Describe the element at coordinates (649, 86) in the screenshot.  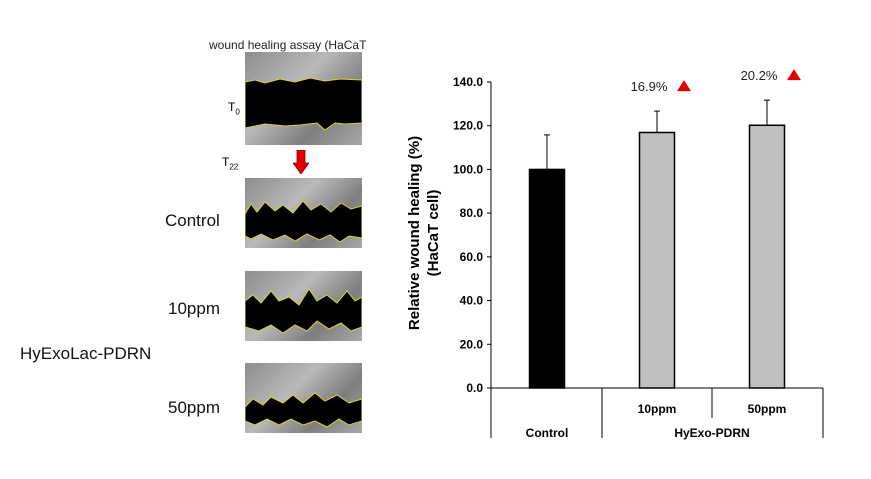
I see `increase-annotation: 16.9%` at that location.